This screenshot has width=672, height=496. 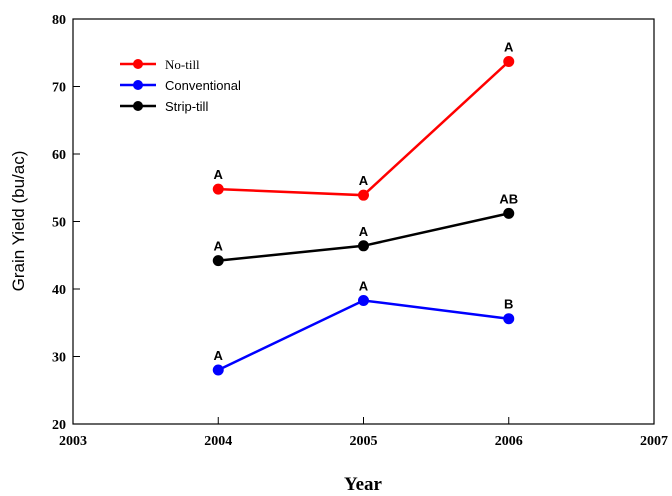 I want to click on legend: No-till Conventional Strip-till, so click(x=180, y=85).